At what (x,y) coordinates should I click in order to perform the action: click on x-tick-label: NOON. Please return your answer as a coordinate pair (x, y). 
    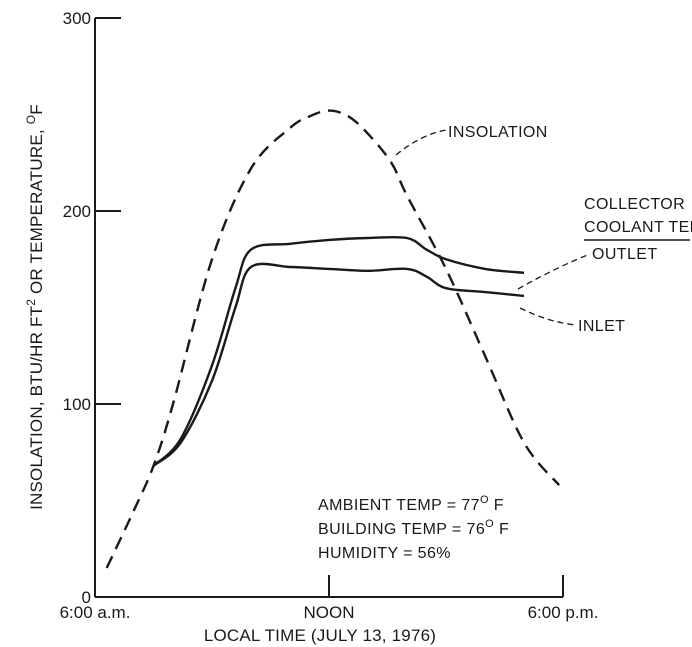
    Looking at the image, I should click on (329, 612).